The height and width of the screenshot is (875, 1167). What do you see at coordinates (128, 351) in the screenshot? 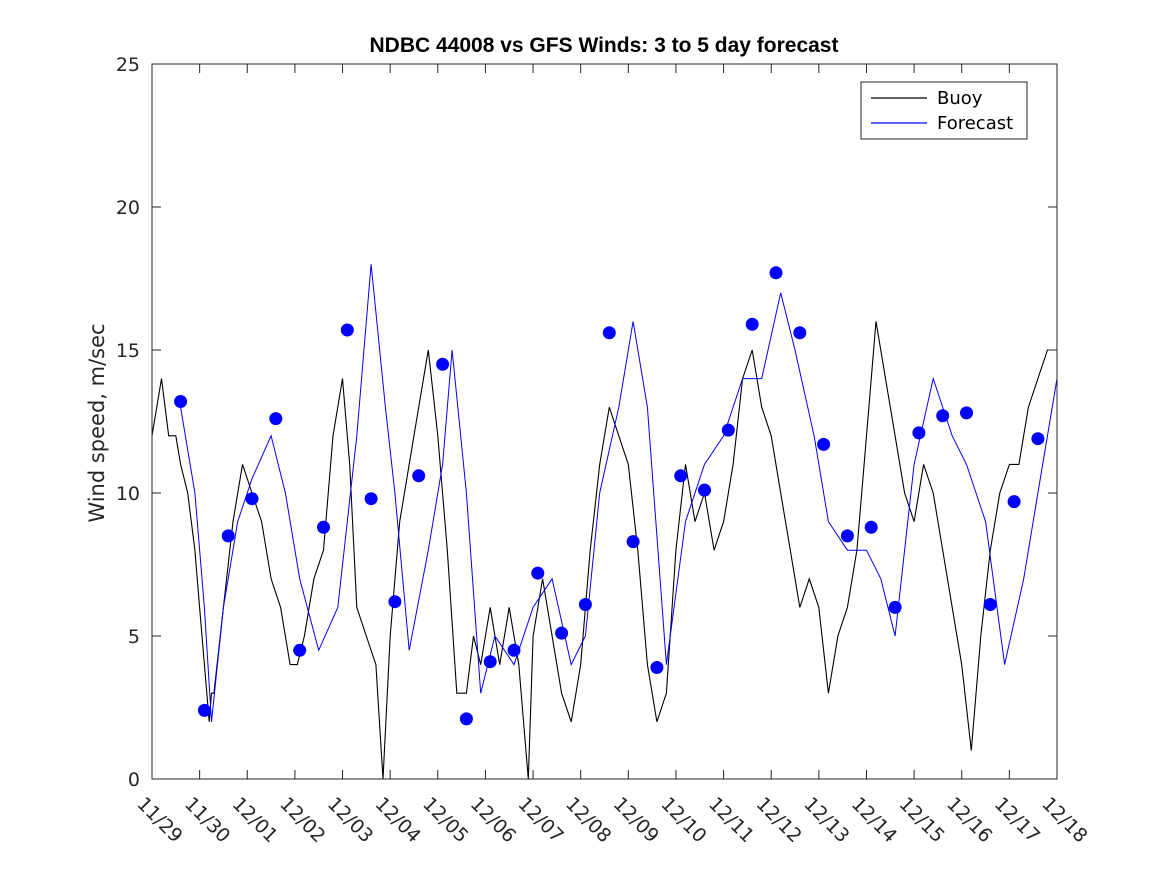
I see `y-tick-label: 15` at bounding box center [128, 351].